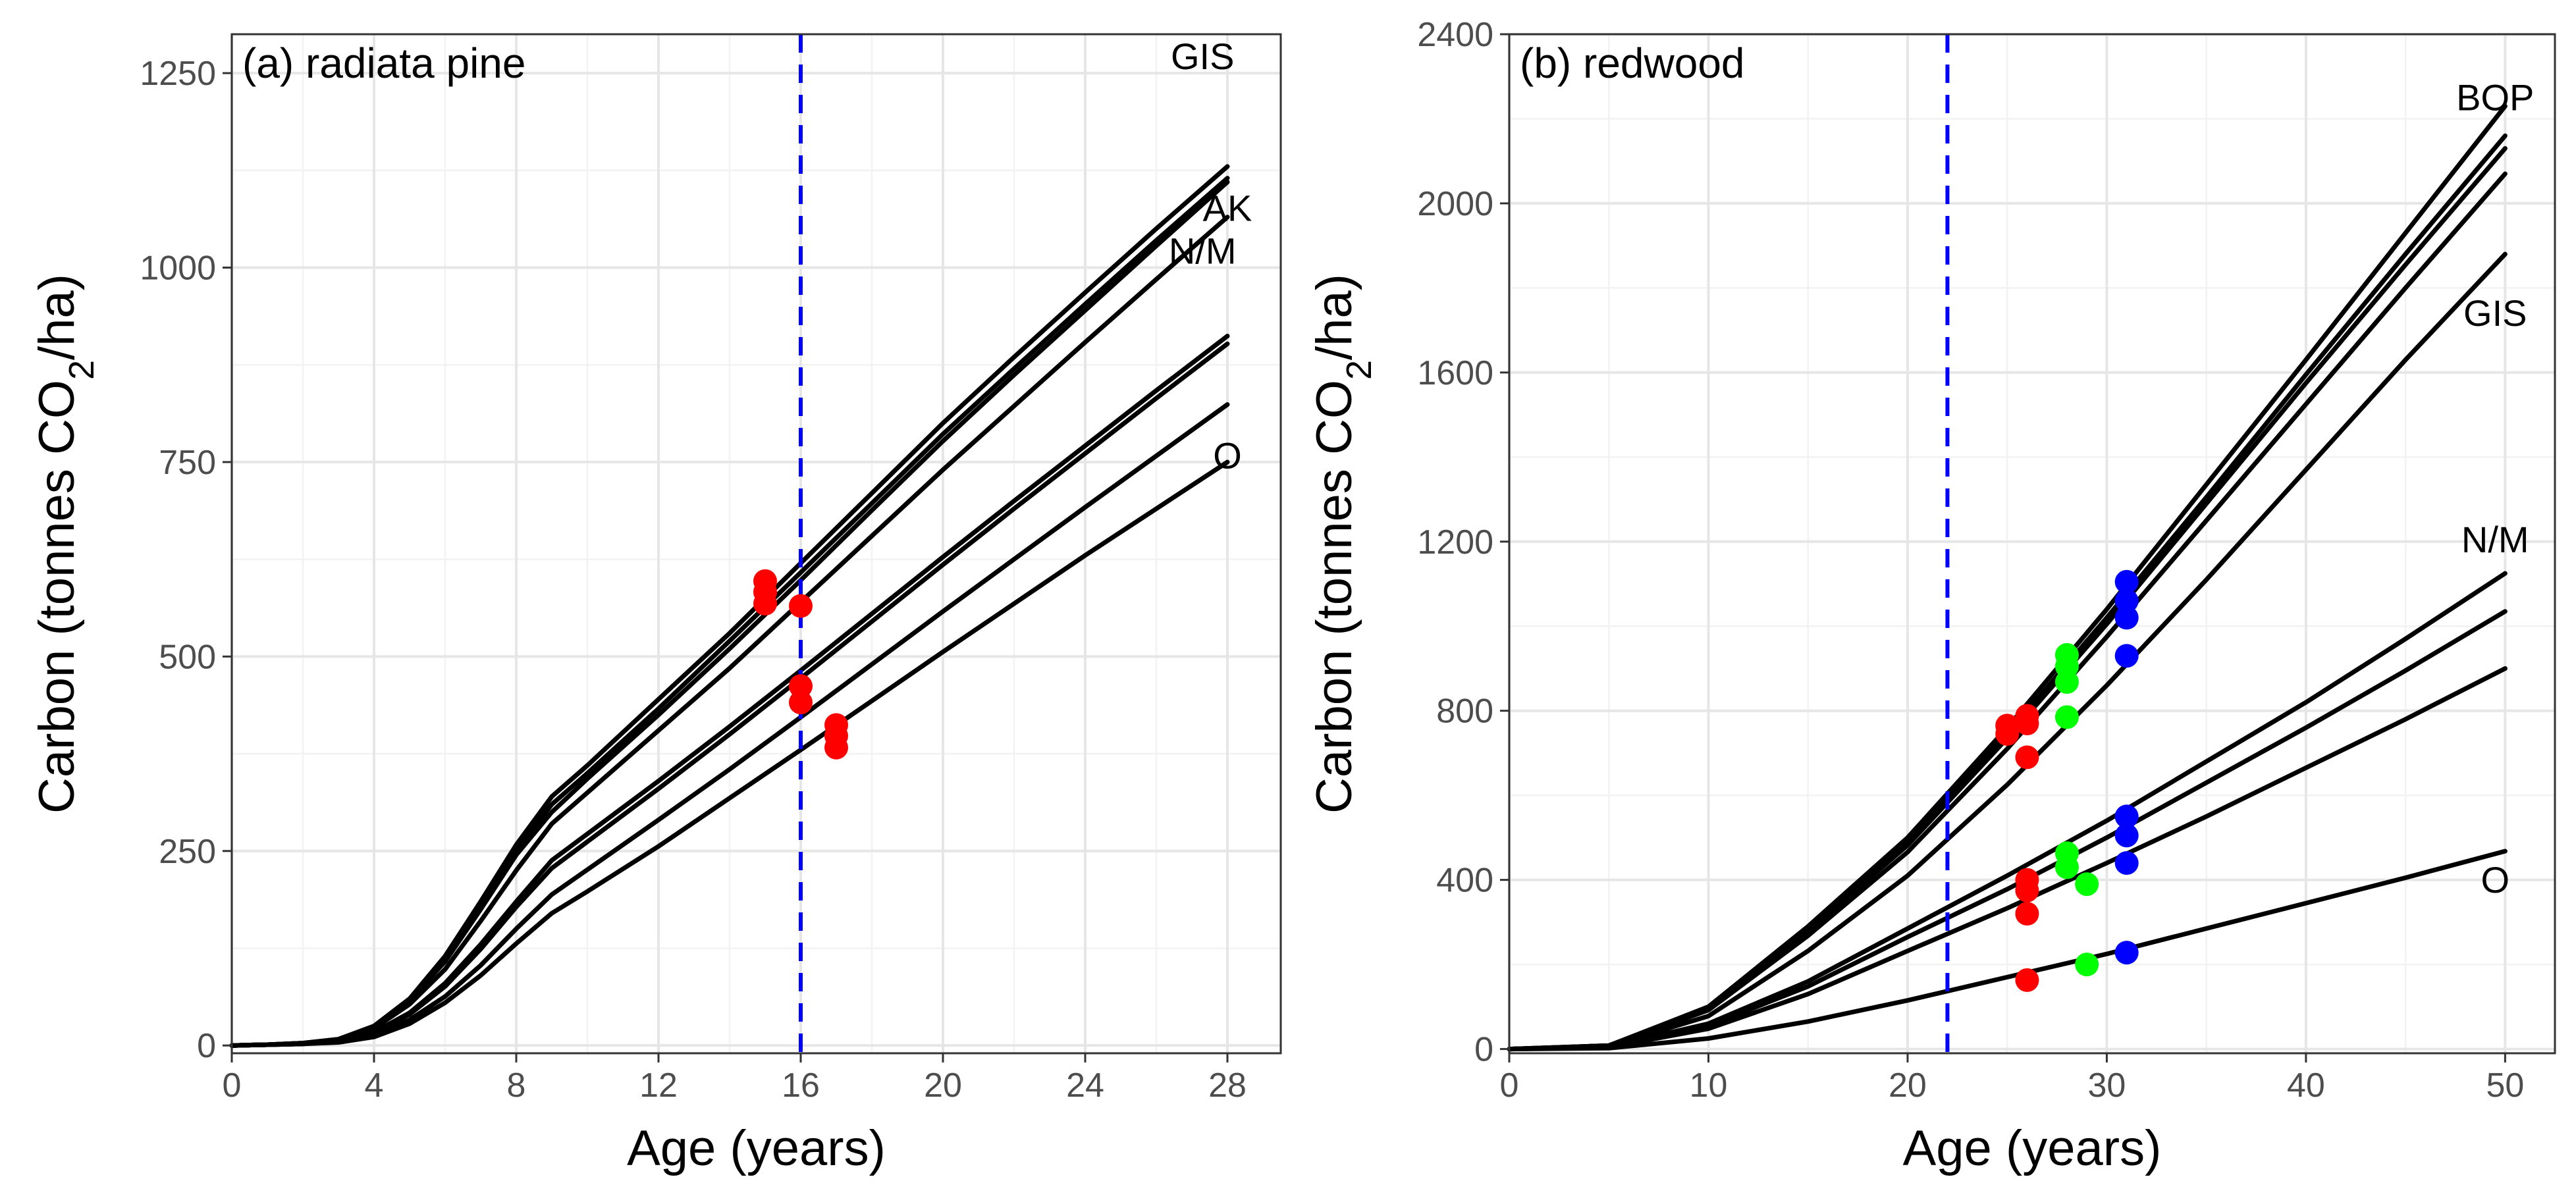  What do you see at coordinates (2495, 489) in the screenshot?
I see `region-labels: BOP GIS N/M O` at bounding box center [2495, 489].